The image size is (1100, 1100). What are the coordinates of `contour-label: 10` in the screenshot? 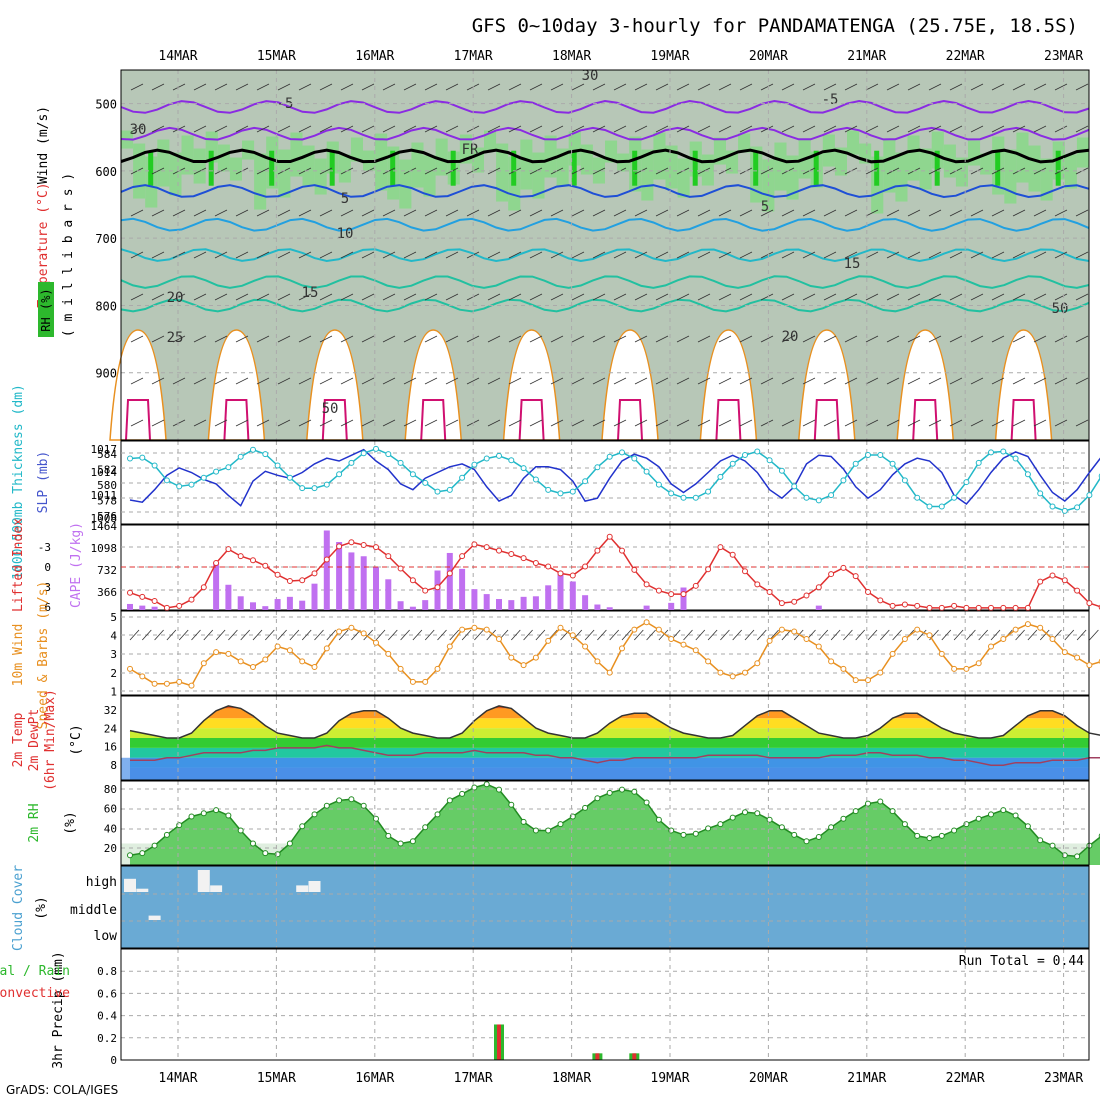 It's located at (345, 234).